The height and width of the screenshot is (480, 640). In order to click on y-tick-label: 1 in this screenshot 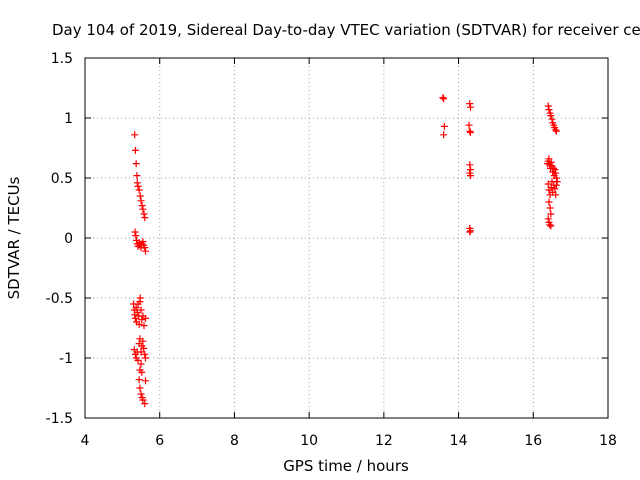, I will do `click(68, 119)`.